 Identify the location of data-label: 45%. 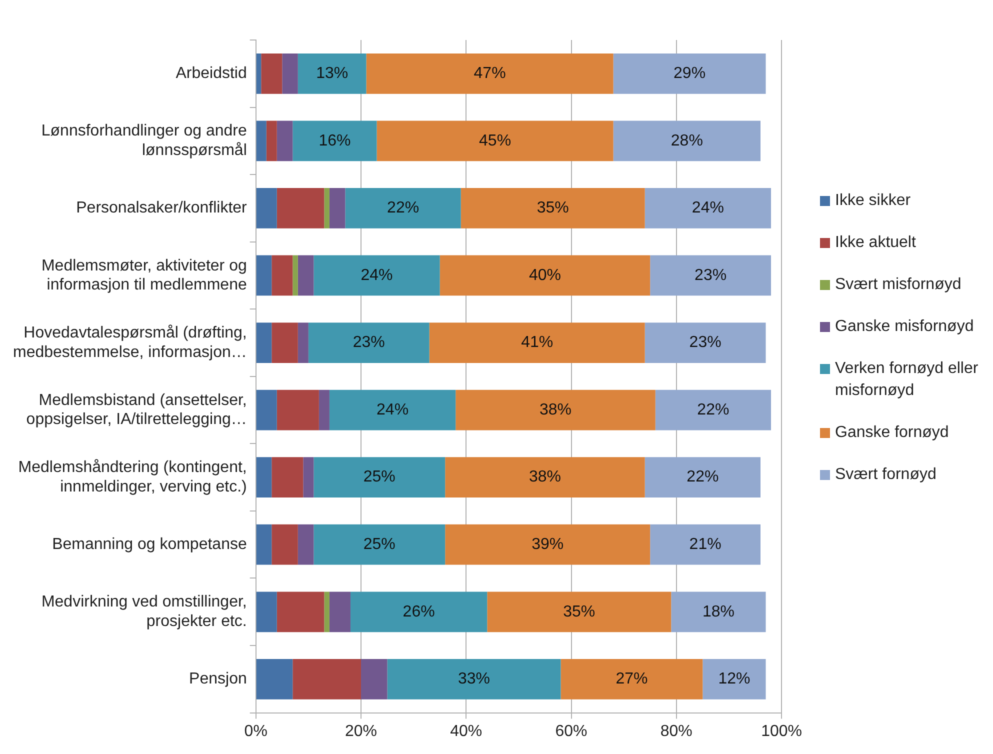
(495, 141).